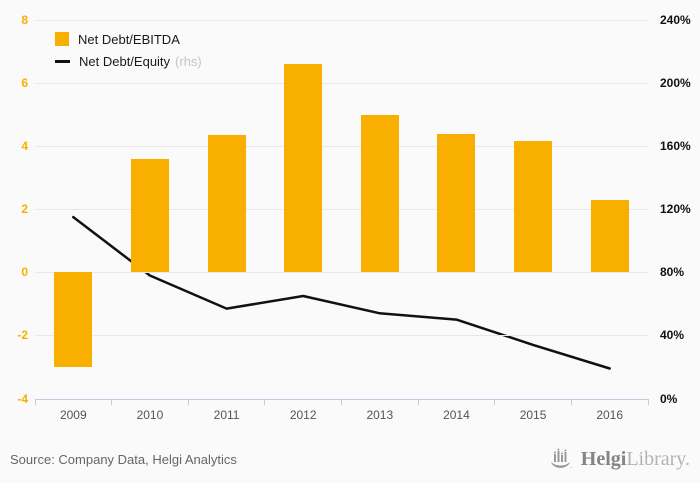 Image resolution: width=700 pixels, height=483 pixels. I want to click on legend-item-net-debt-equity: Net Debt/Equity (rhs), so click(128, 61).